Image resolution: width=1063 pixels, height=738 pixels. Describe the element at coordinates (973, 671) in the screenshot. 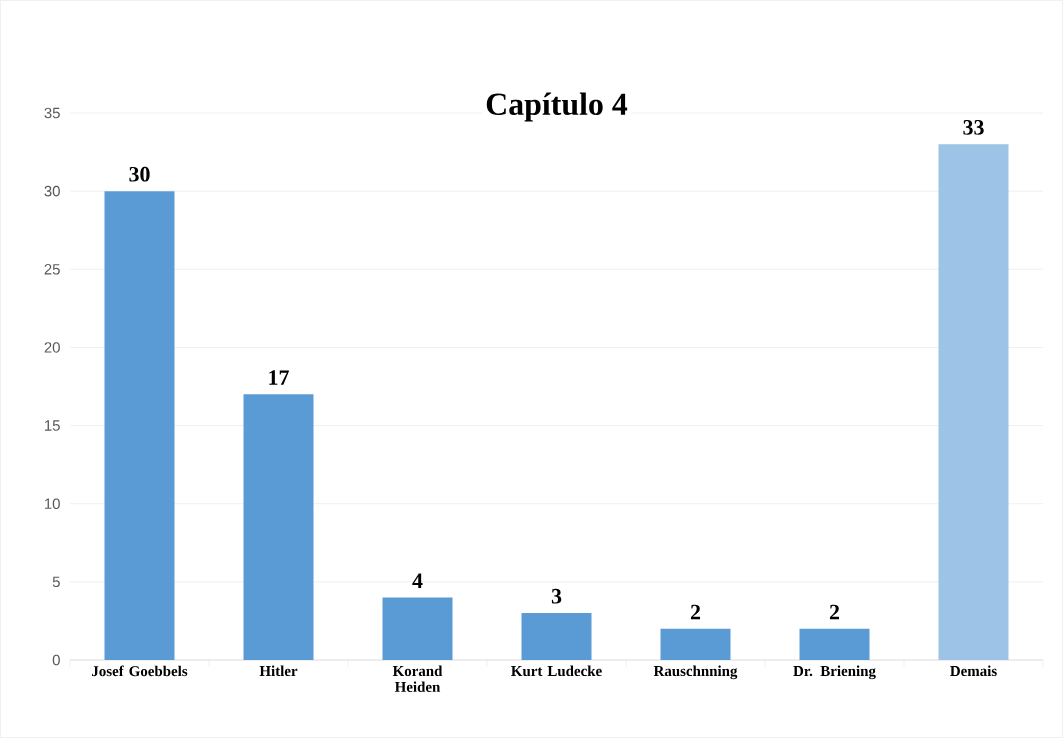

I see `x-tick-label: Demais` at that location.